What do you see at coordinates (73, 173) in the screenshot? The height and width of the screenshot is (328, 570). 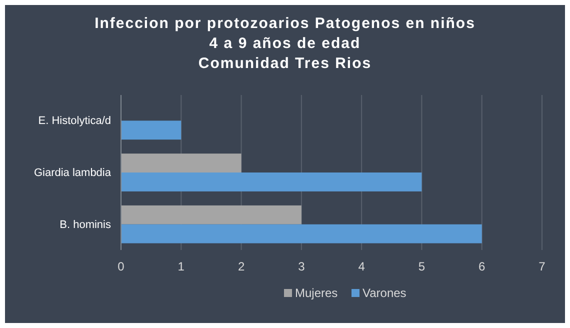 I see `y-tick-label: Giardia lambdia` at bounding box center [73, 173].